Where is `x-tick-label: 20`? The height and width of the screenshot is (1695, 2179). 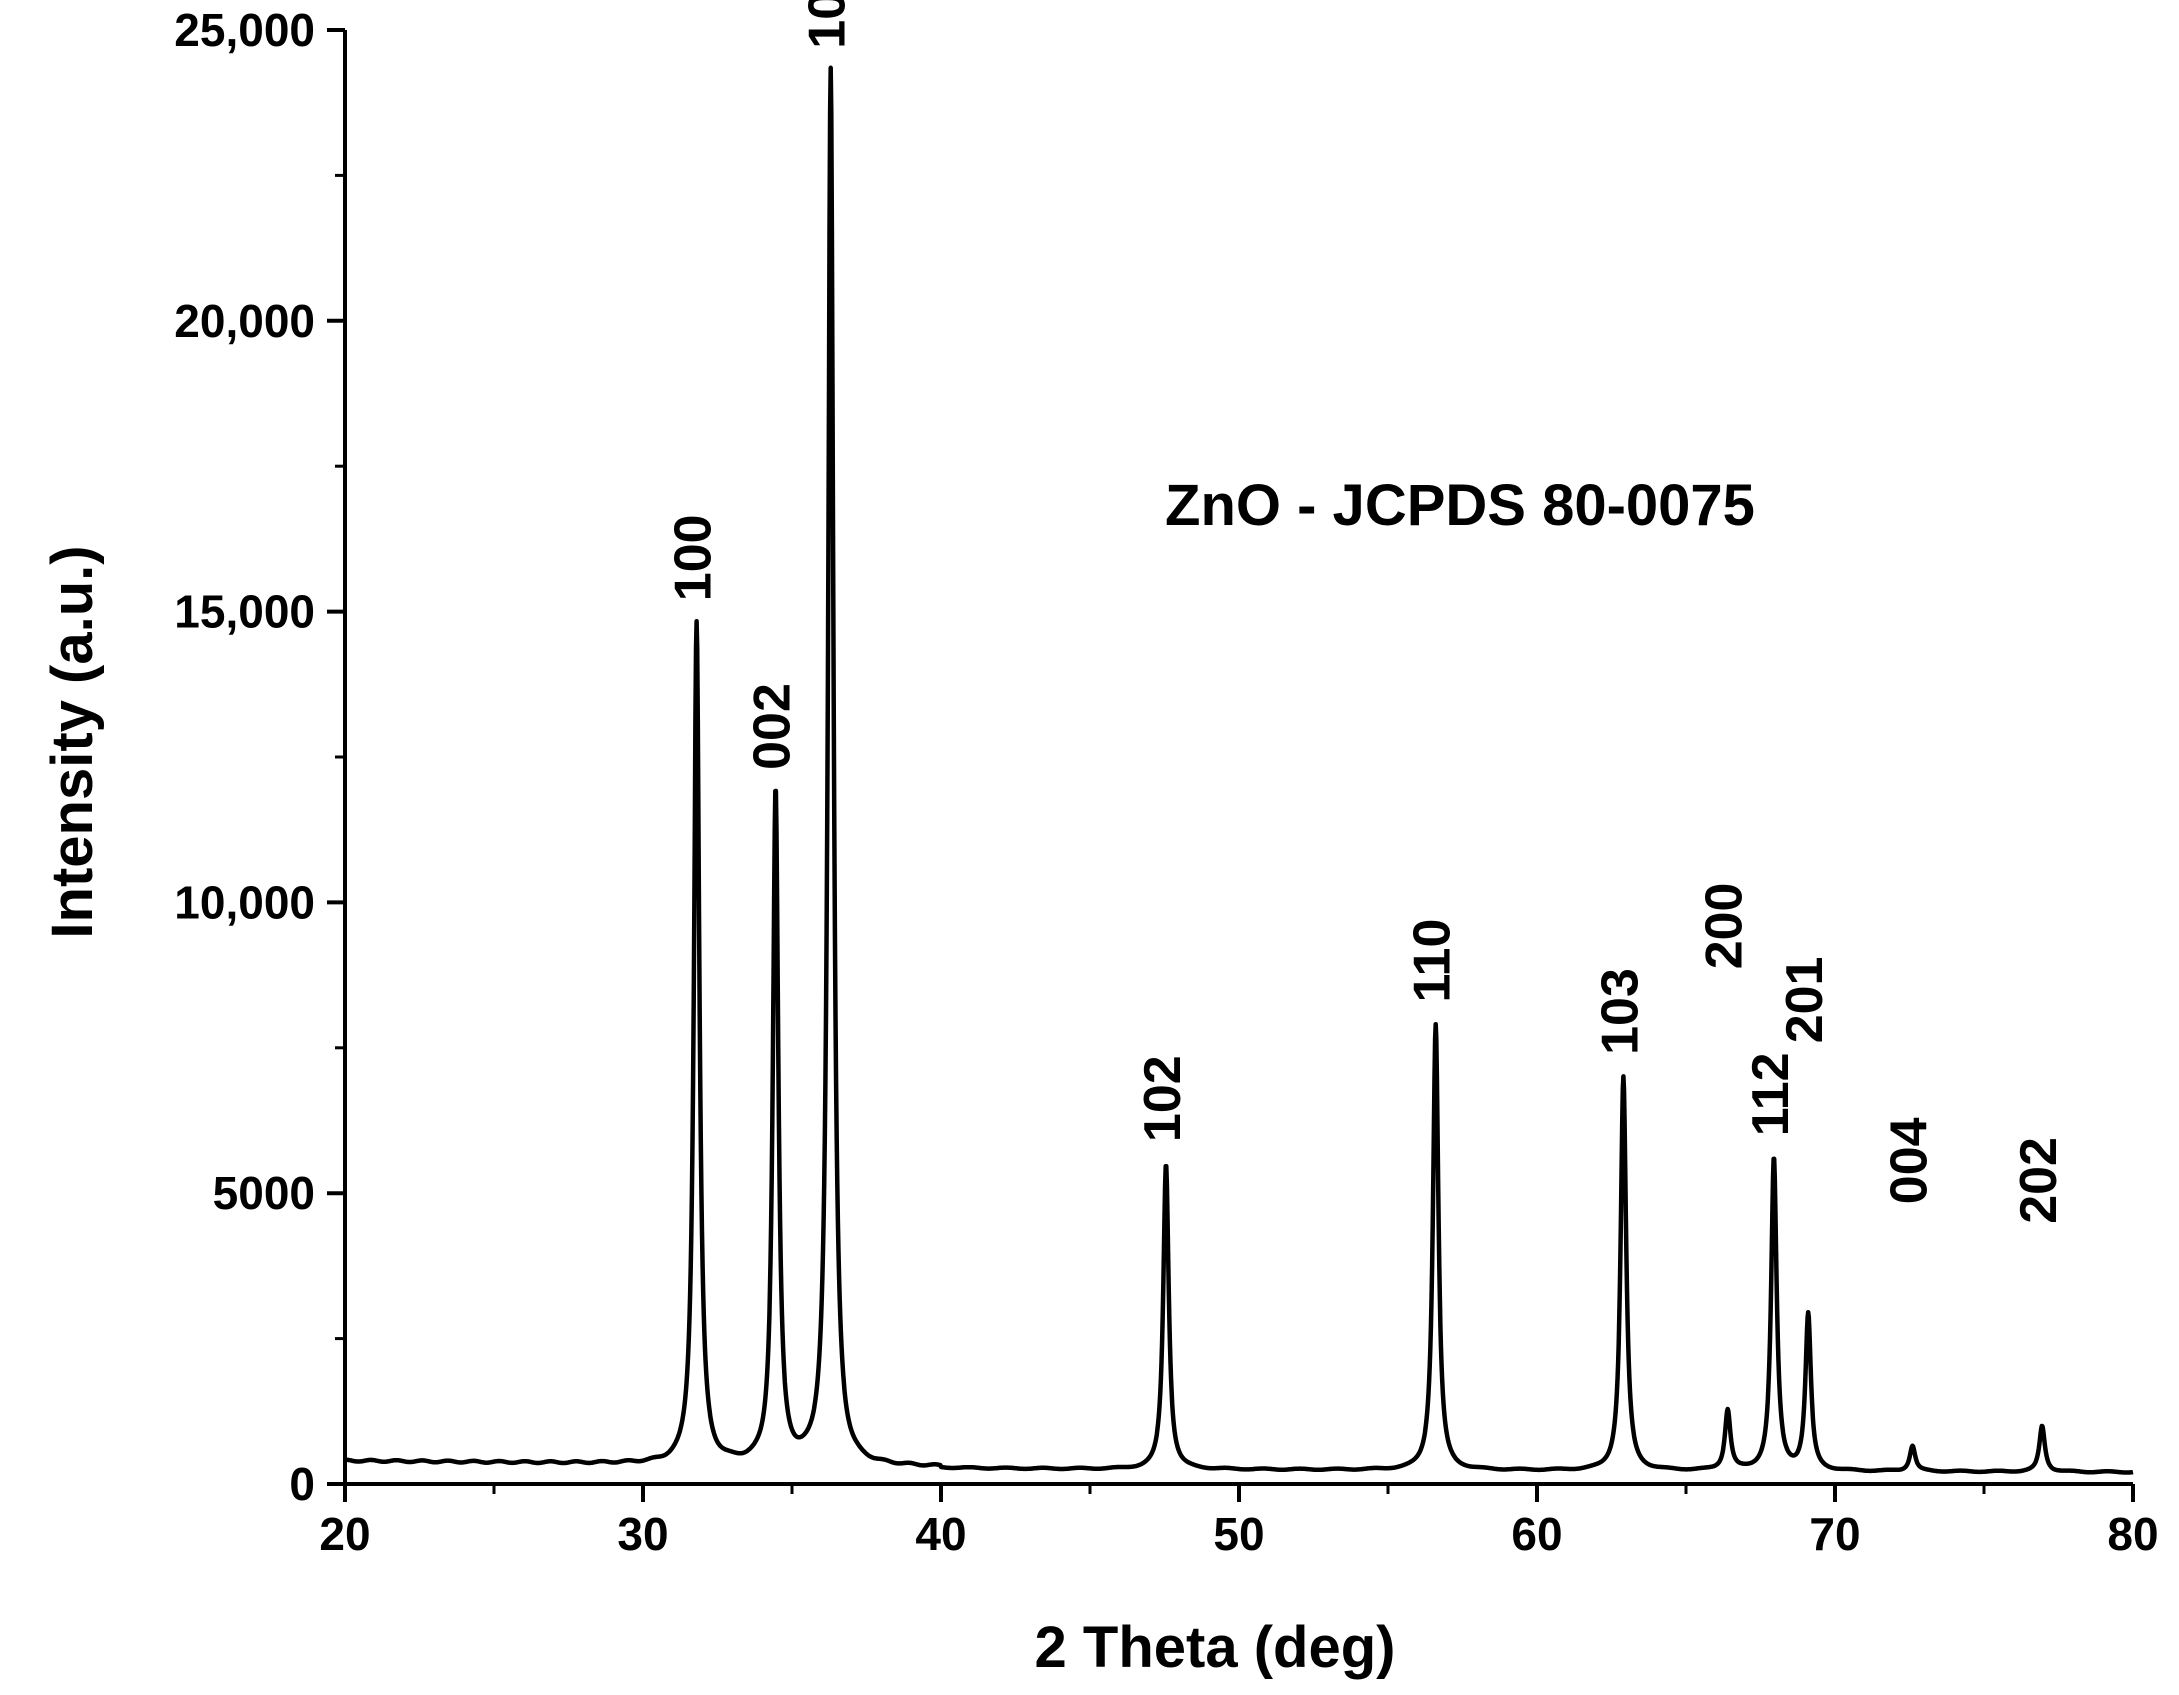 x-tick-label: 20 is located at coordinates (344, 1534).